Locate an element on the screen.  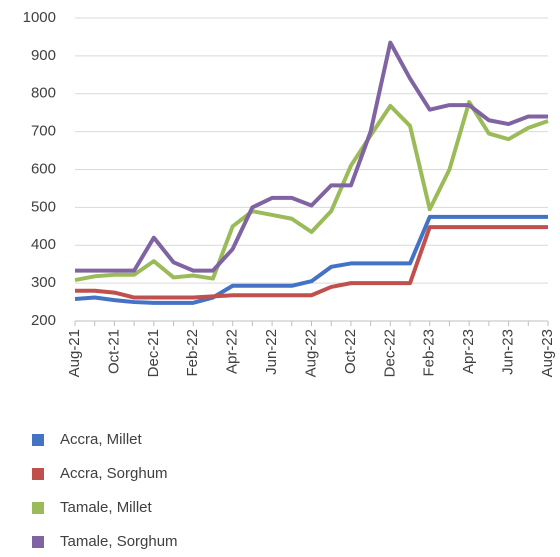
x-tick-label: Oct-22 is located at coordinates (350, 351).